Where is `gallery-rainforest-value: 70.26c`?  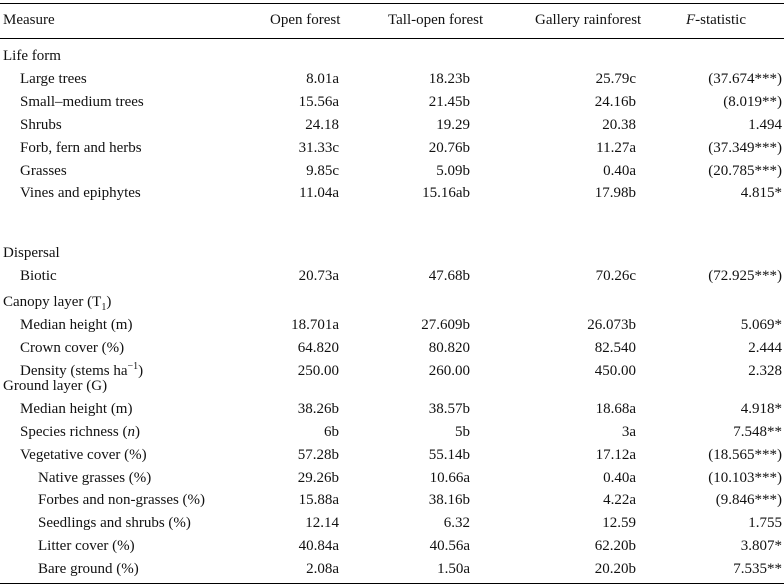 gallery-rainforest-value: 70.26c is located at coordinates (615, 276).